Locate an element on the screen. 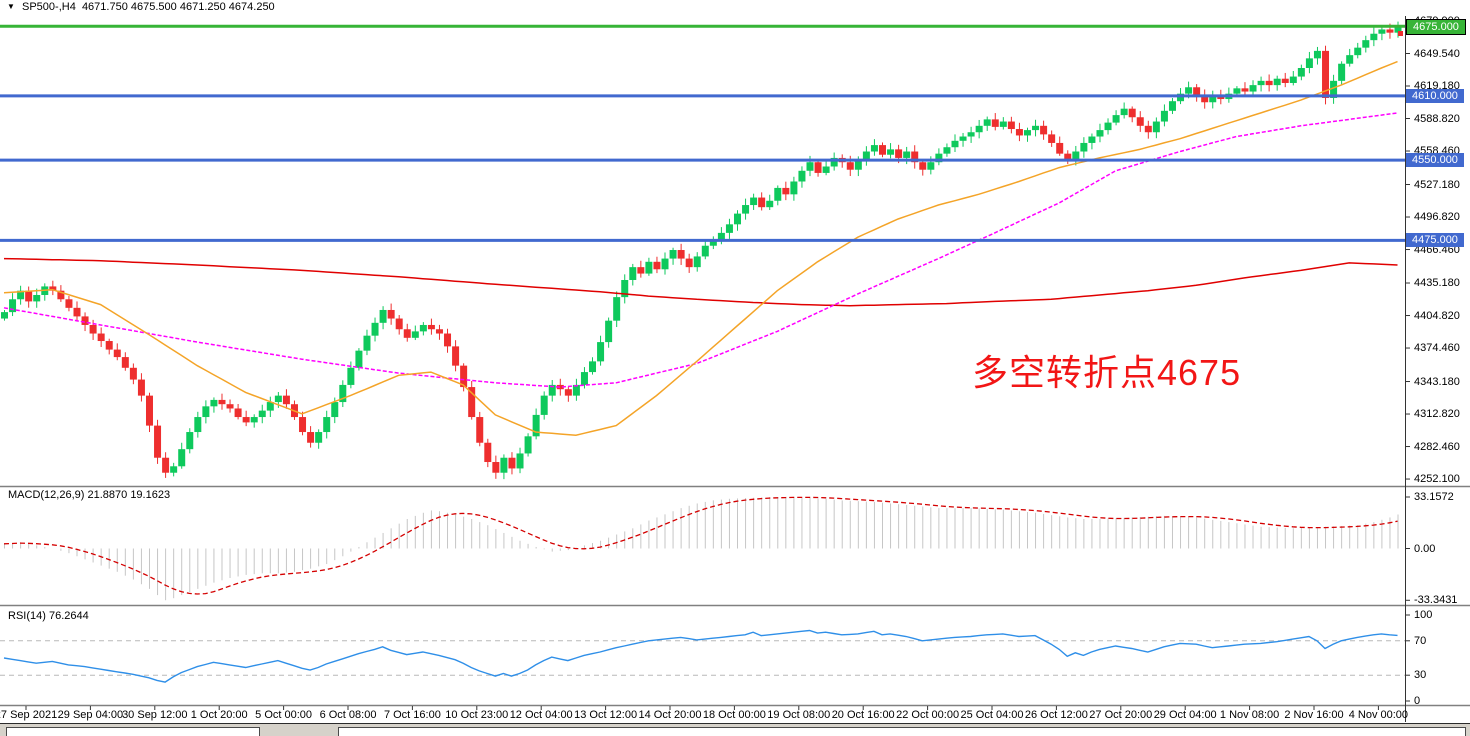 This screenshot has height=736, width=1470. time-axis-label: 29 Oct 04:00 is located at coordinates (1185, 715).